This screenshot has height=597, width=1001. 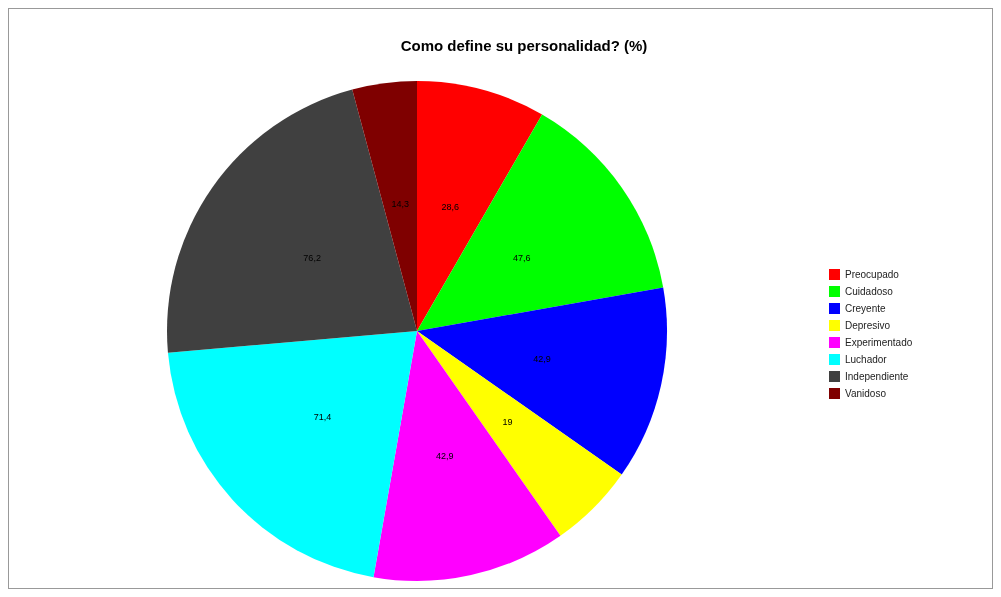 I want to click on data-label: 71,4, so click(x=322, y=417).